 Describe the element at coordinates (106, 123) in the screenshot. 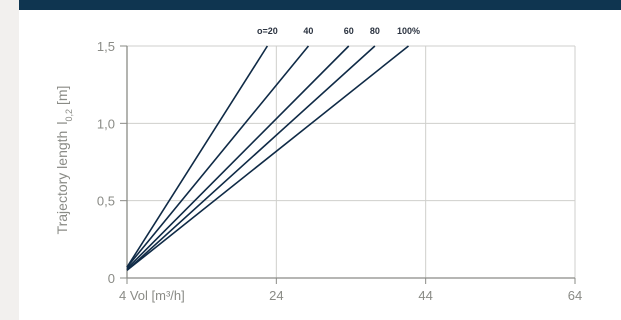

I see `y-tick-label: 1,0` at that location.